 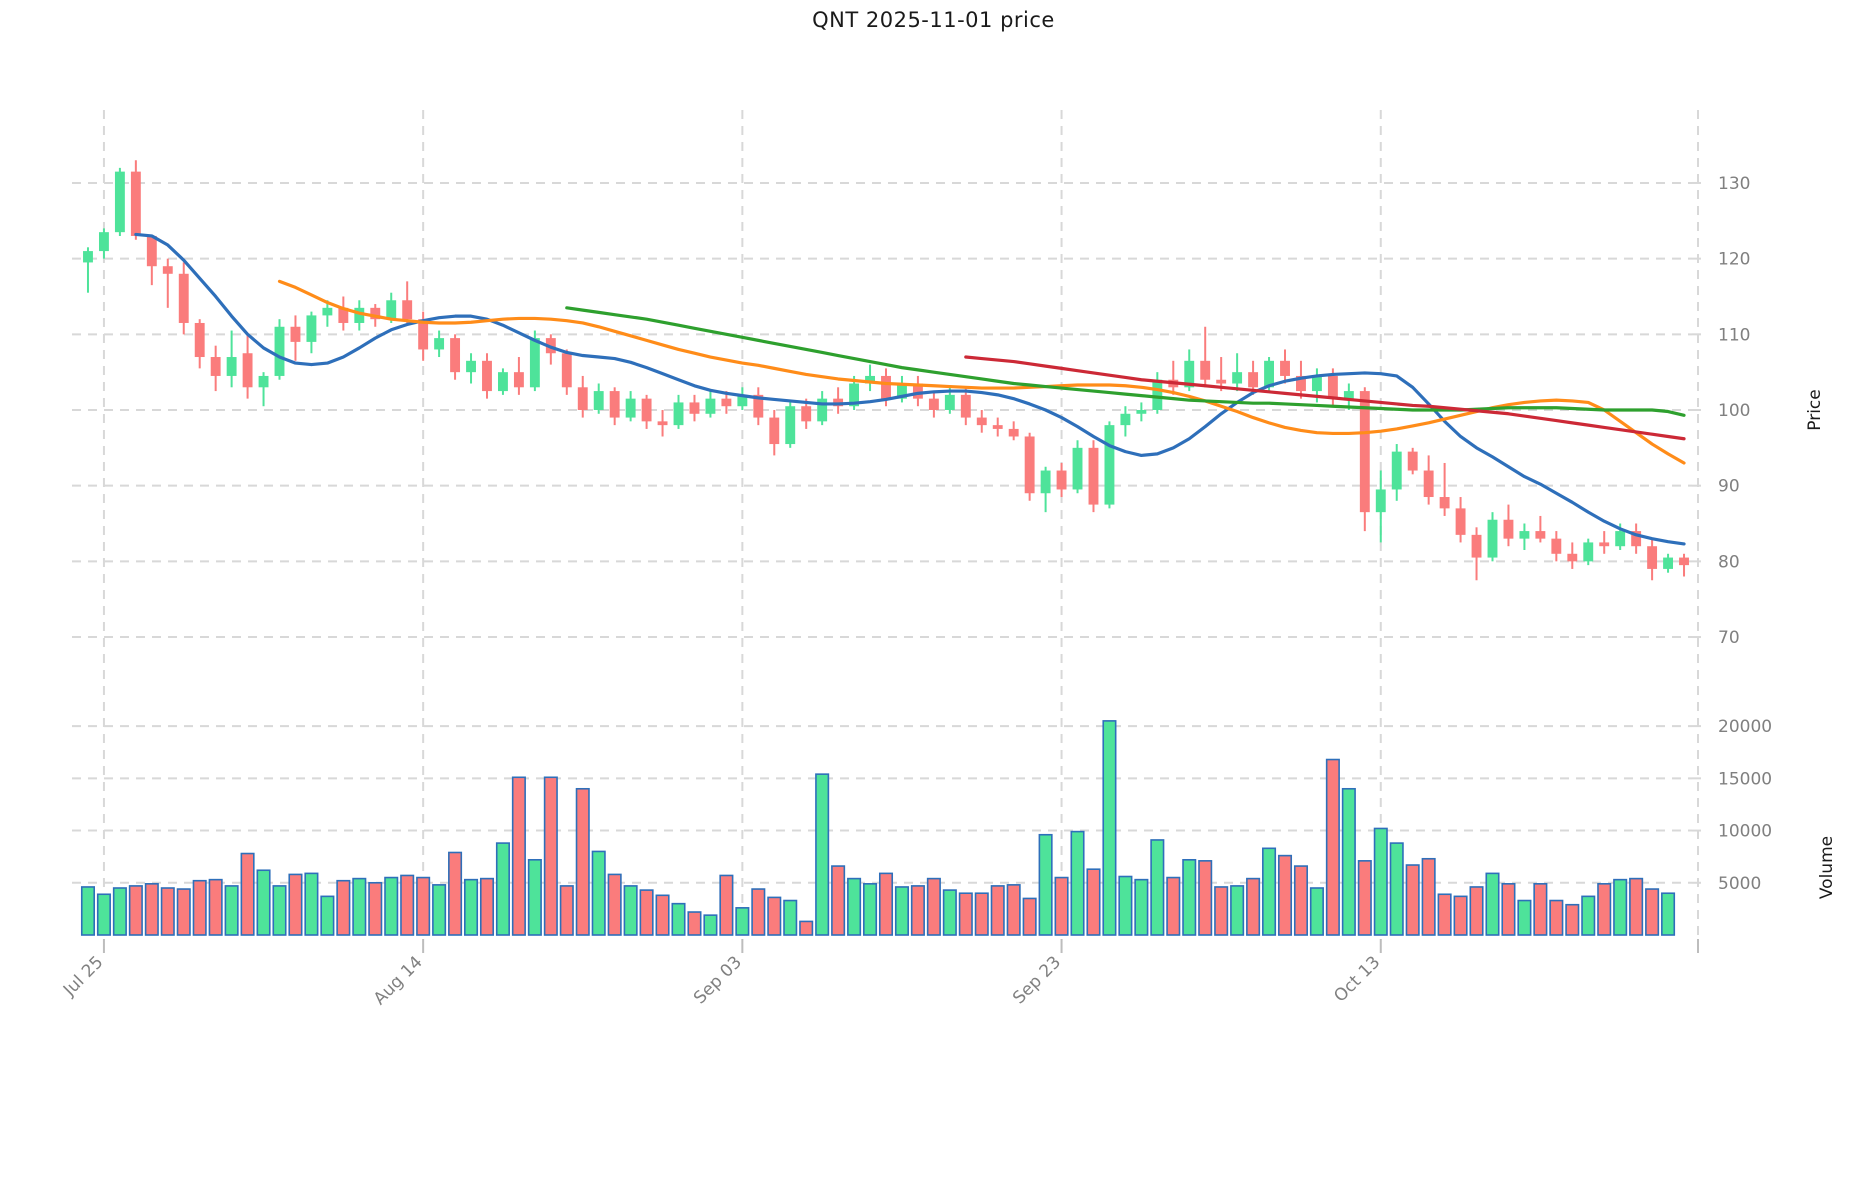 What do you see at coordinates (1729, 638) in the screenshot?
I see `price-tick-label: 70` at bounding box center [1729, 638].